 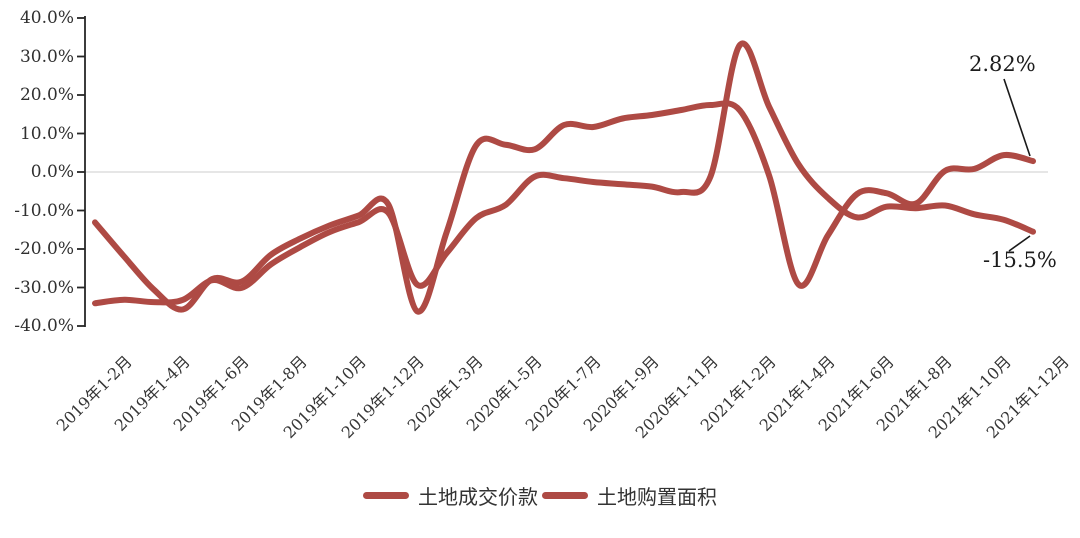 What do you see at coordinates (46, 56) in the screenshot?
I see `y-axis-label: 30.0%` at bounding box center [46, 56].